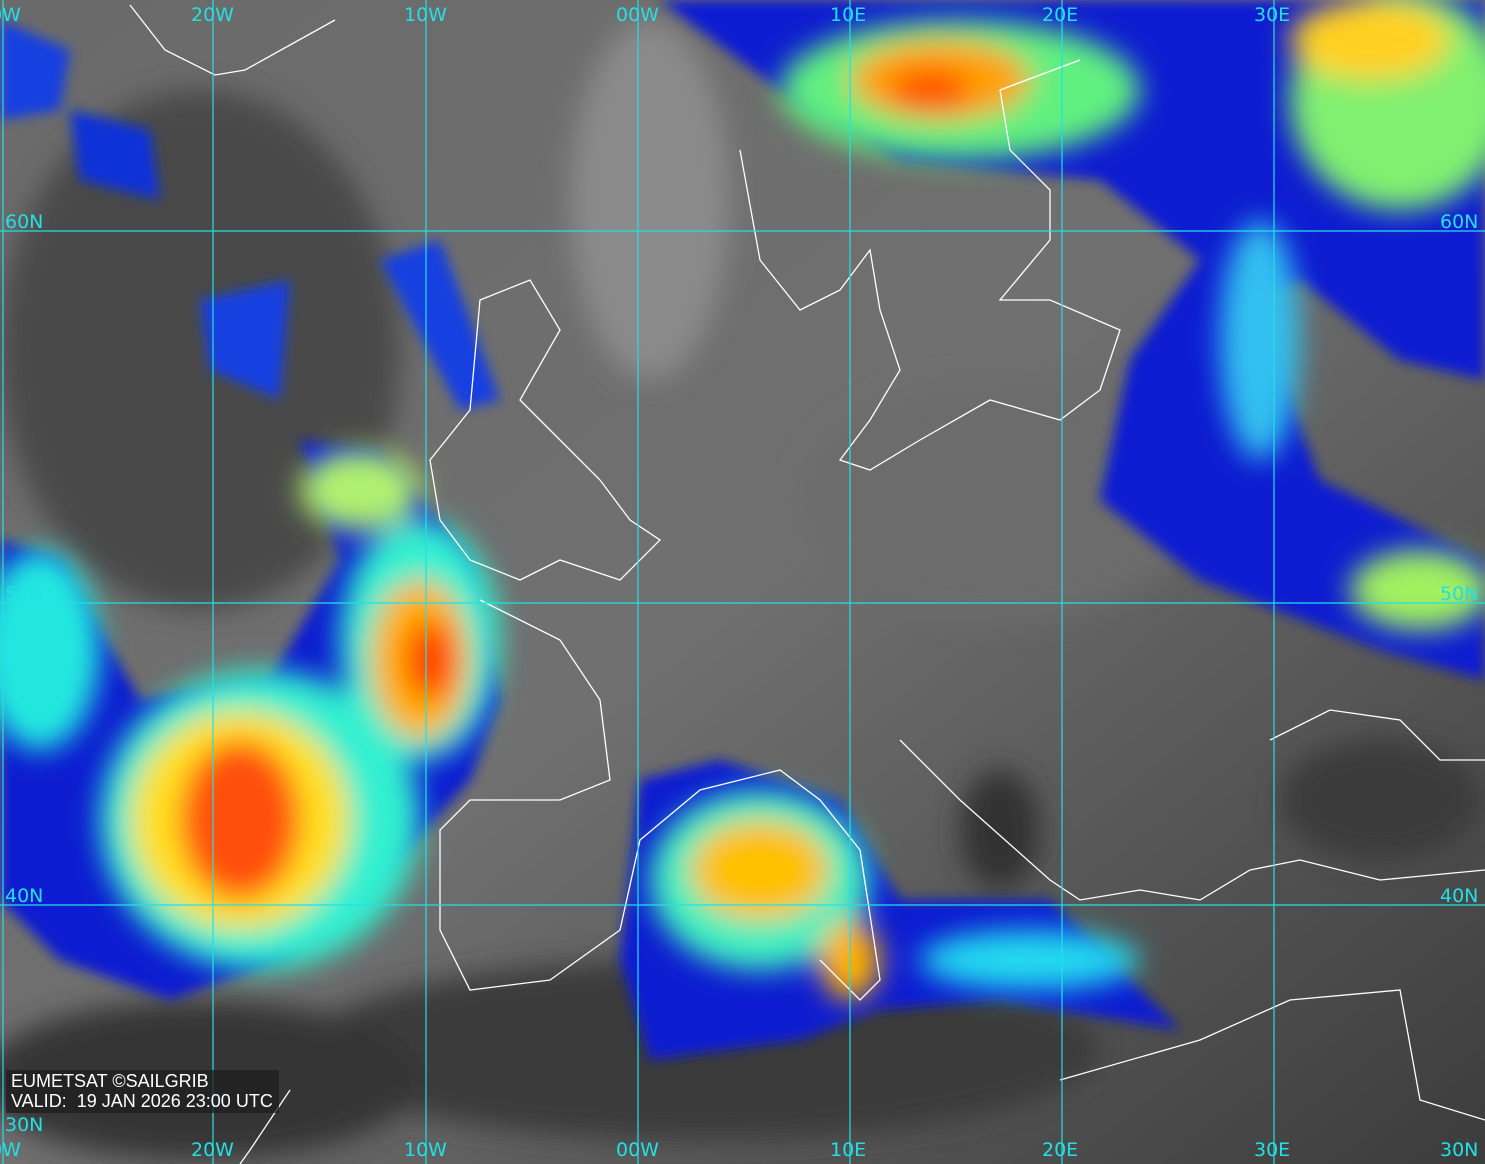 This screenshot has height=1164, width=1485. Describe the element at coordinates (24, 222) in the screenshot. I see `lat-label-left-60n: 60N` at that location.